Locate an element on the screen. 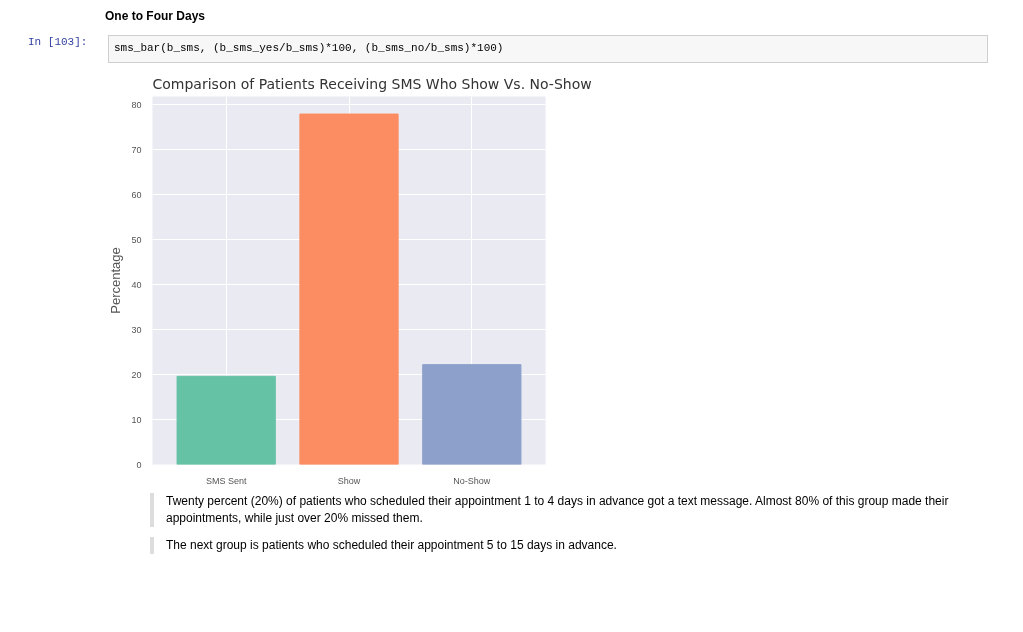 The height and width of the screenshot is (632, 1023). x-tick-label: SMS Sent is located at coordinates (226, 480).